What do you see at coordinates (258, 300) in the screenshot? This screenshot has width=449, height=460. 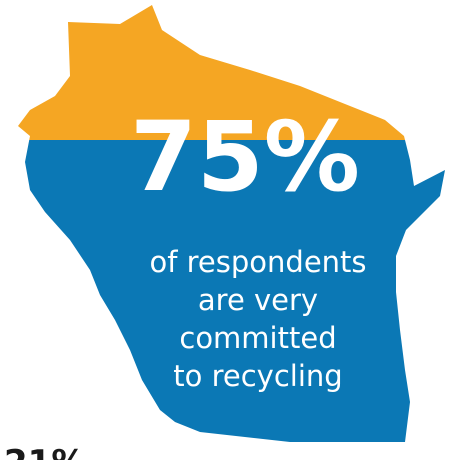 I see `caption-line: are very` at bounding box center [258, 300].